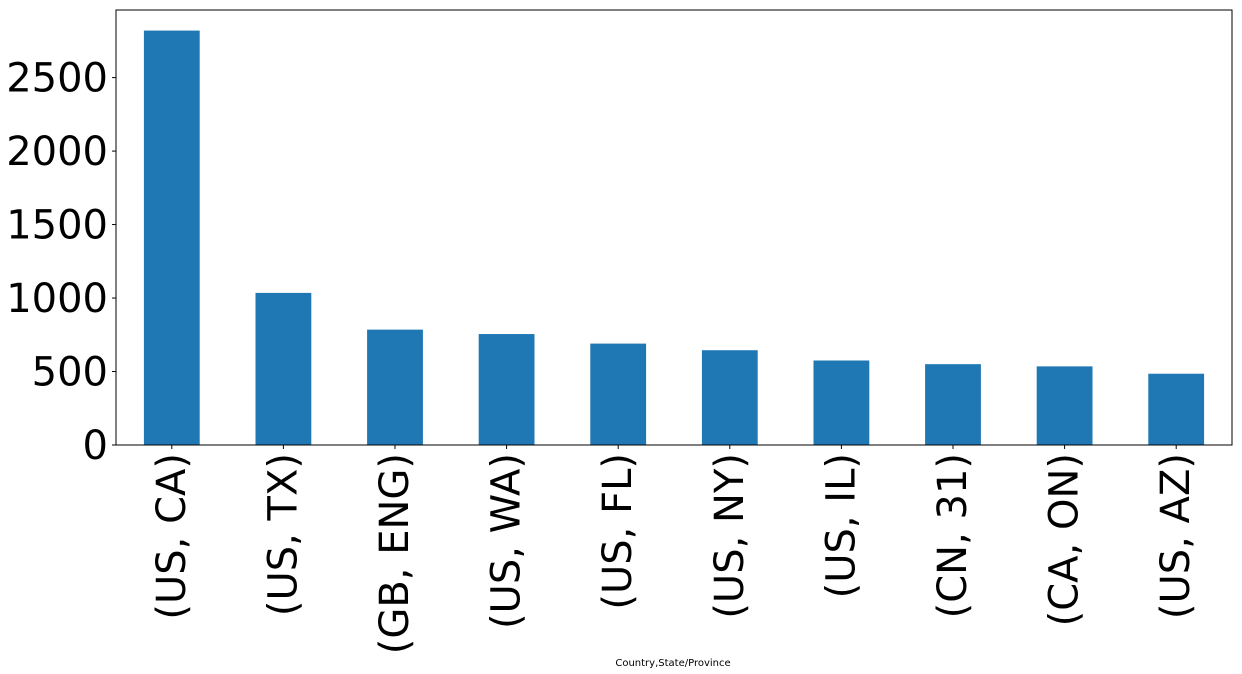  Describe the element at coordinates (395, 553) in the screenshot. I see `x-tick-label: (GB, ENG)` at that location.